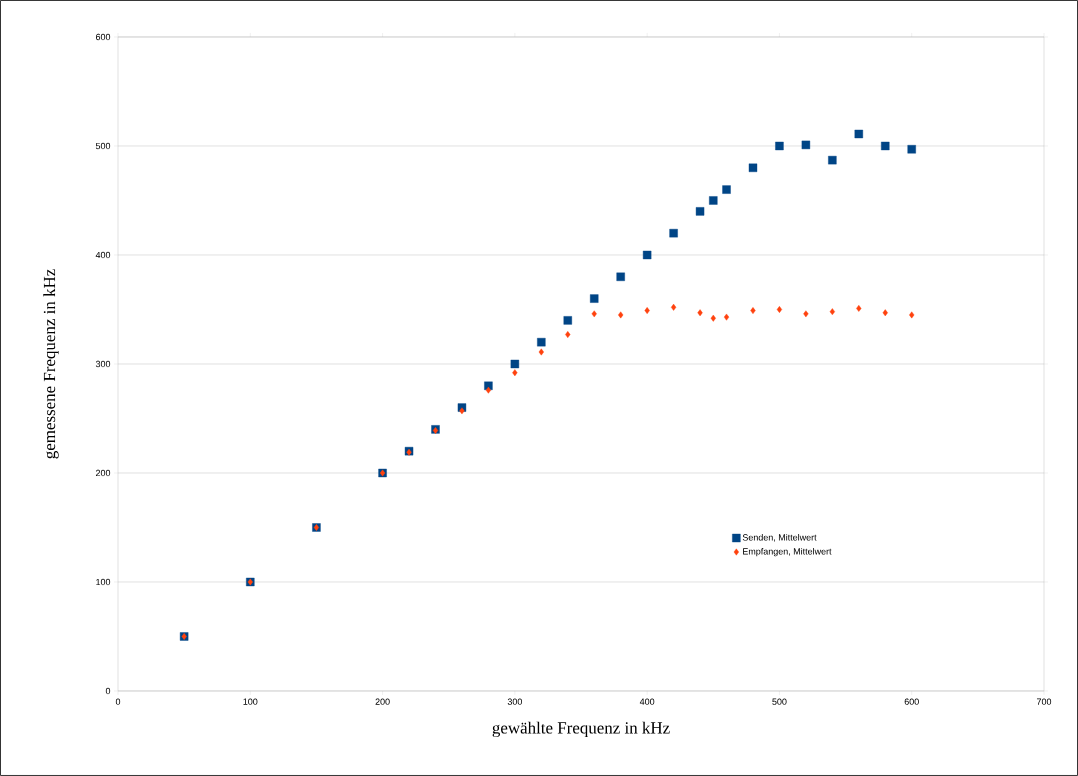 The width and height of the screenshot is (1078, 776). Describe the element at coordinates (51, 364) in the screenshot. I see `y-axis-title: gemessene Frequenz in kHz` at that location.